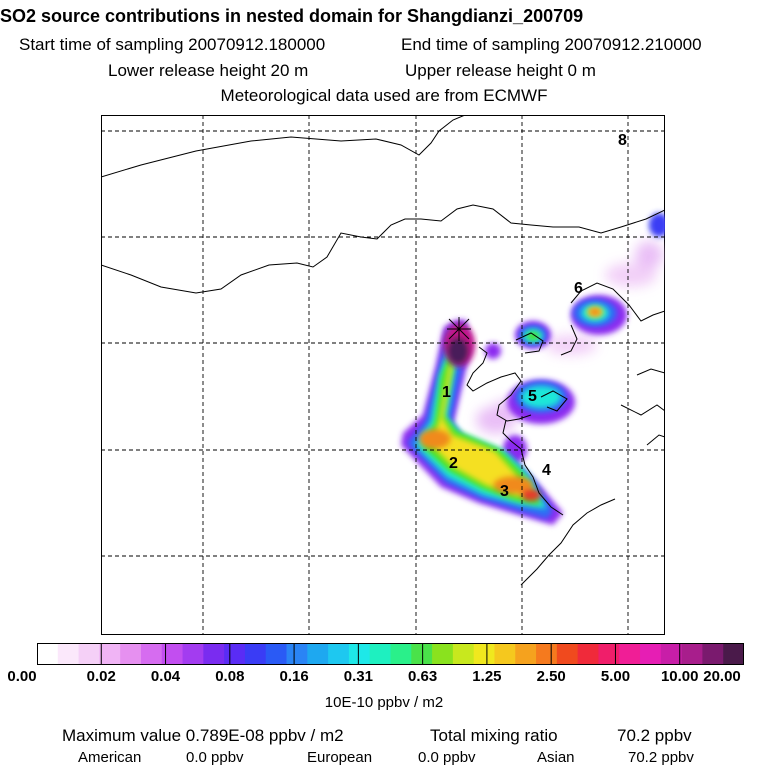  Describe the element at coordinates (208, 70) in the screenshot. I see `lower-release-height: Lower release height 20 m` at that location.